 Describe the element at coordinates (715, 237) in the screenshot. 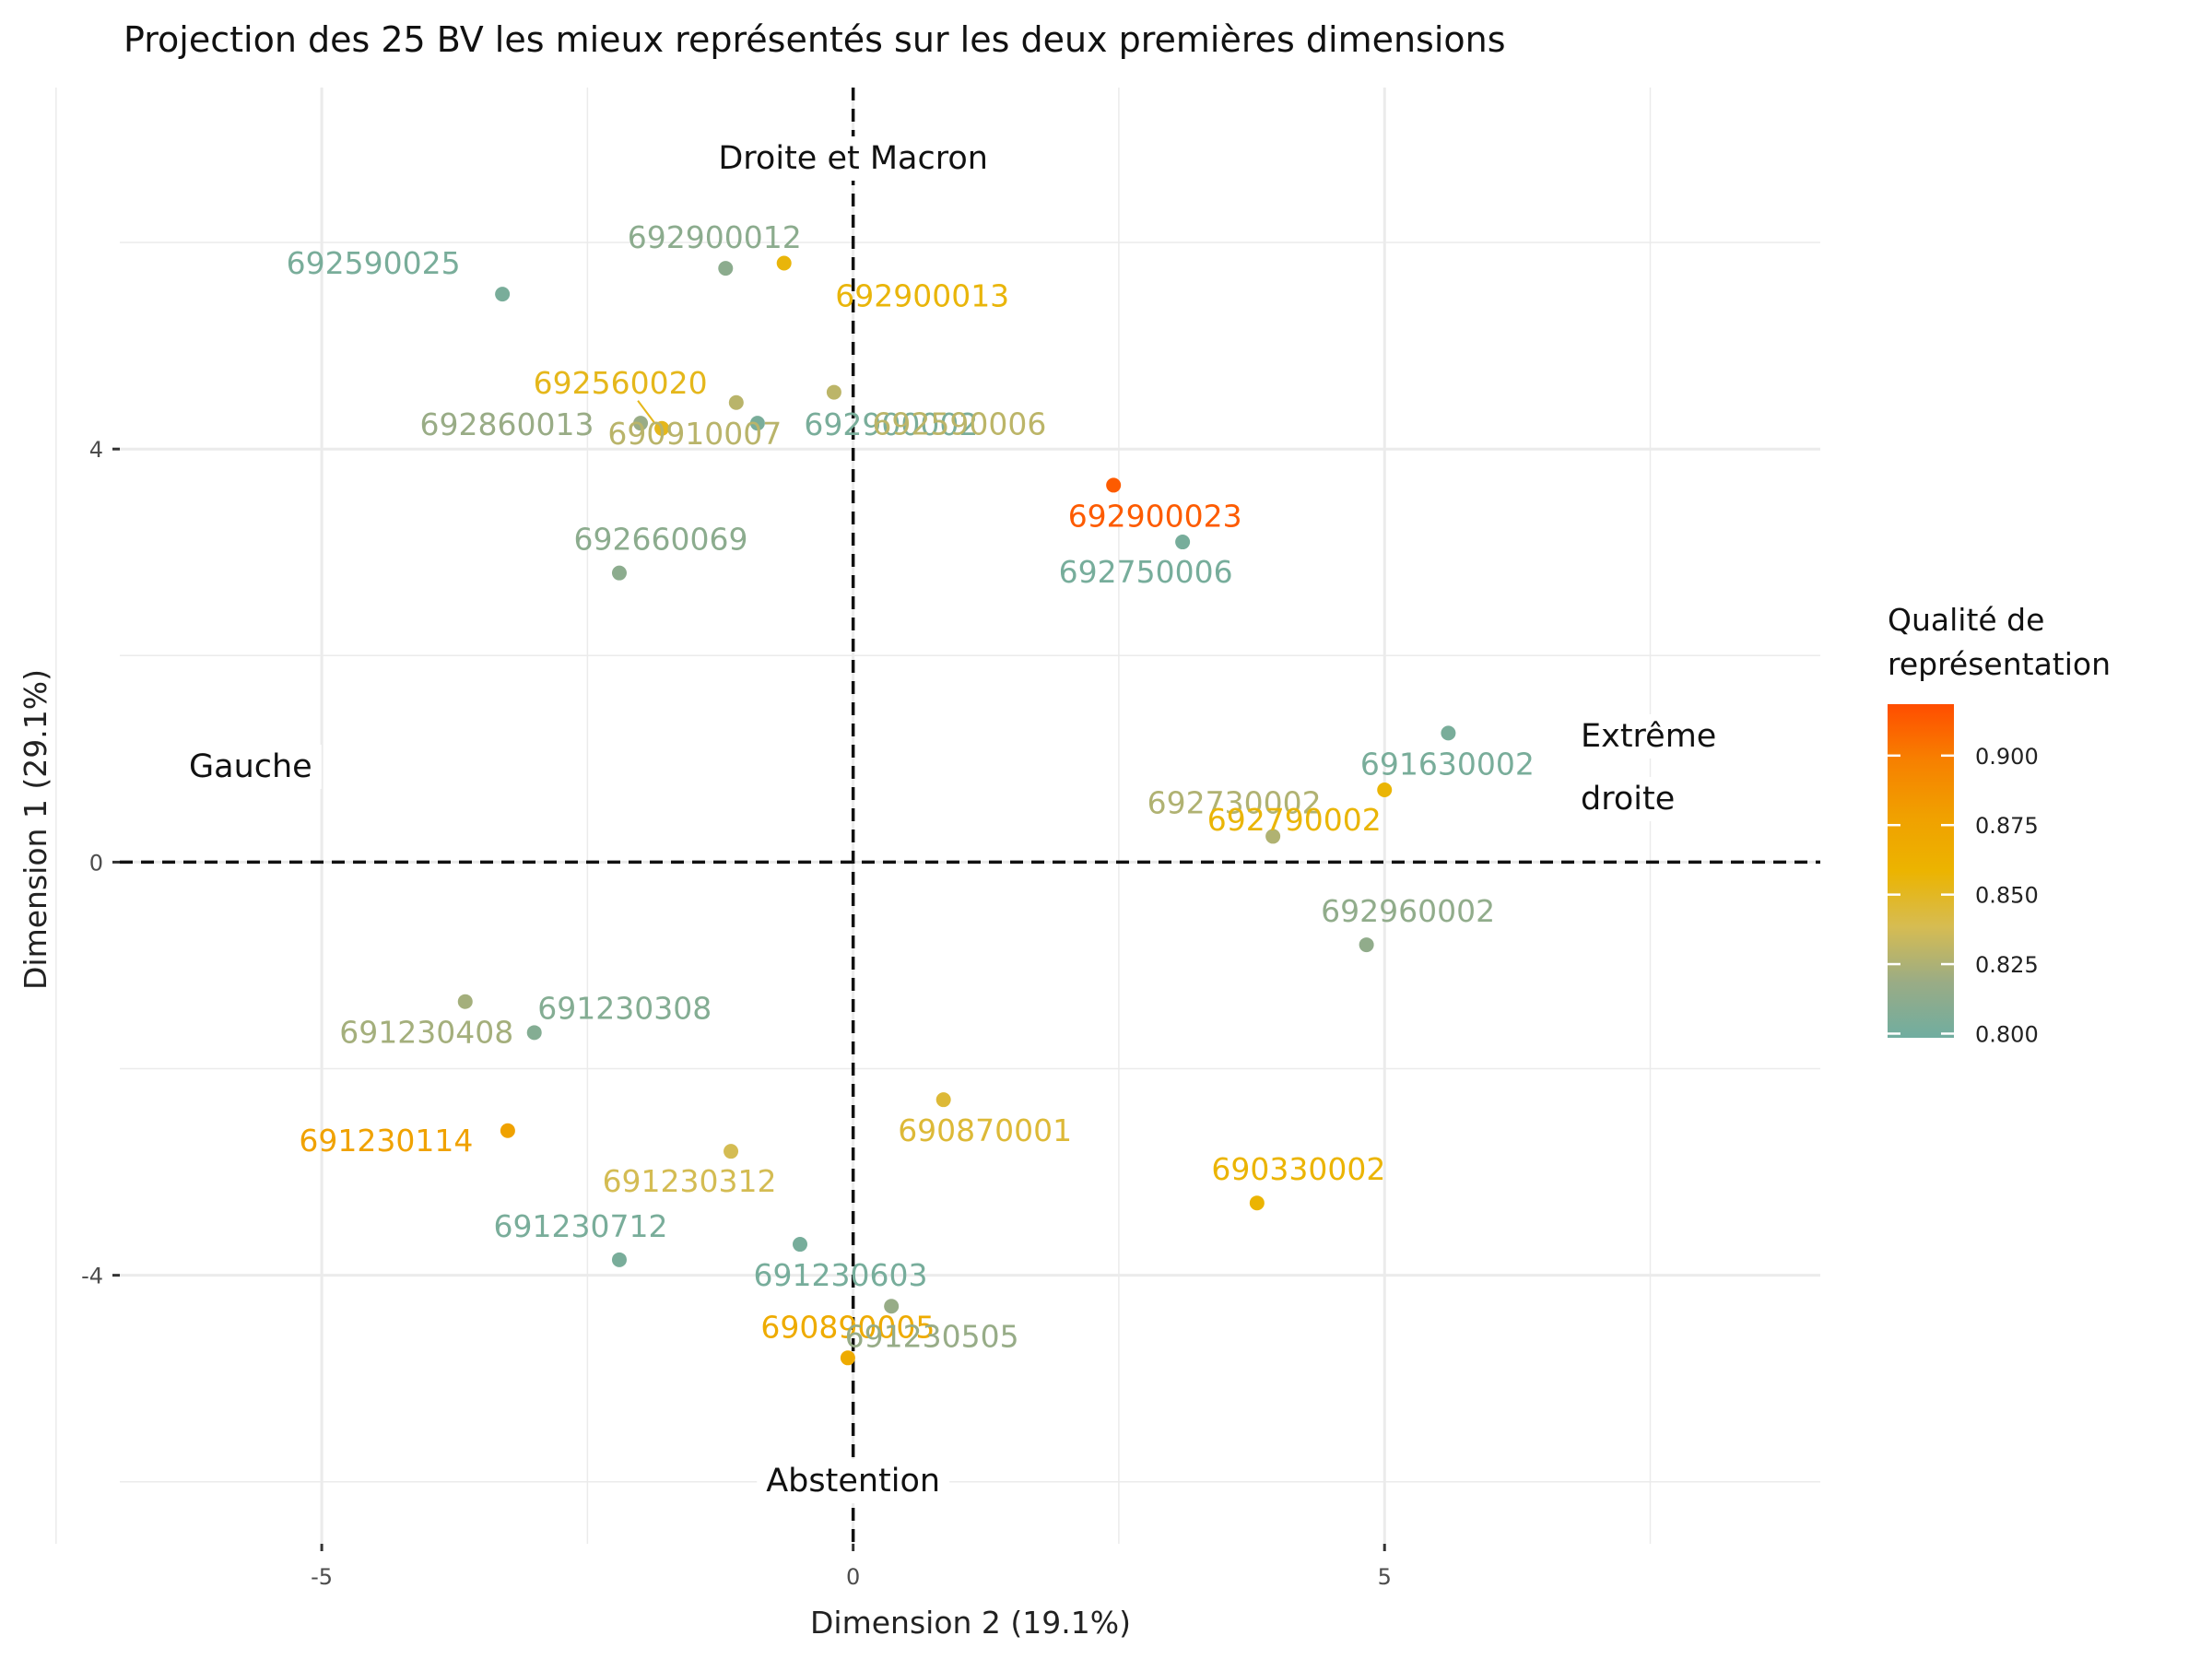

I see `point-label: 692900012` at that location.